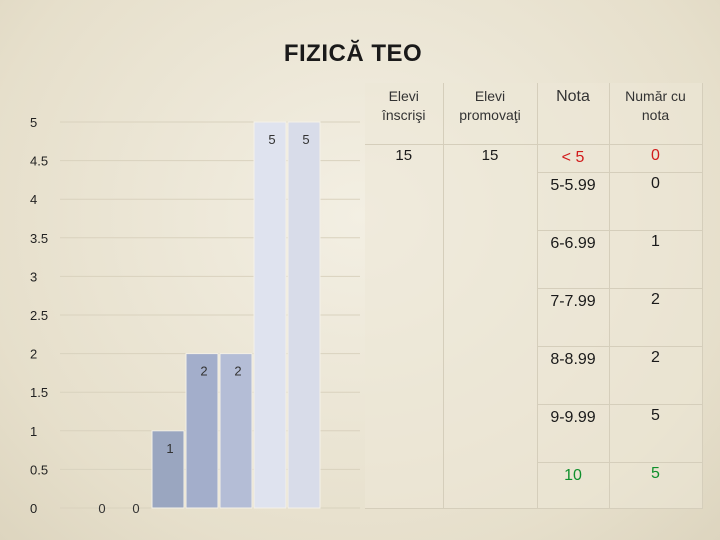  I want to click on grade-cell: 7-7.99, so click(573, 317).